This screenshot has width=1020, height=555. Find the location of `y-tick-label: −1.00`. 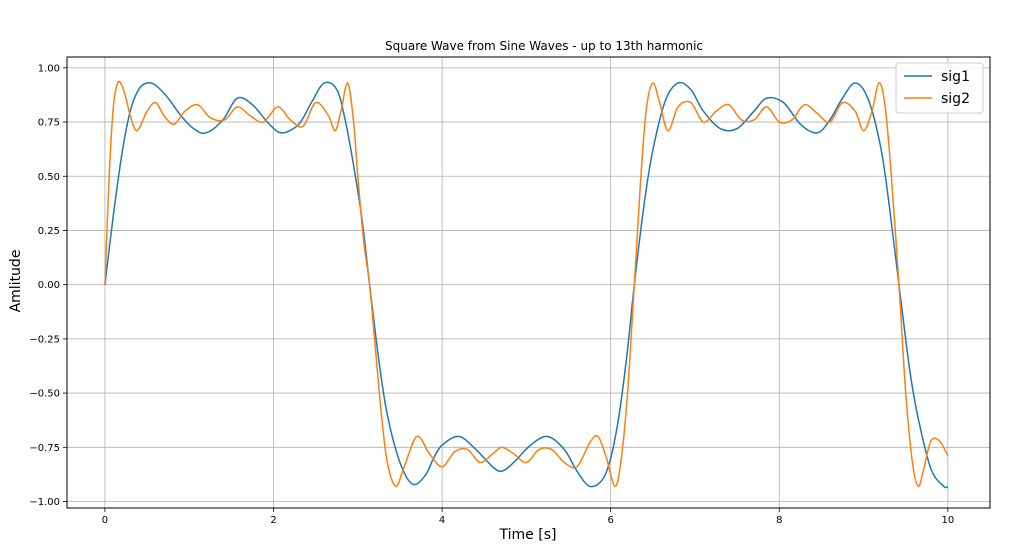

y-tick-label: −1.00 is located at coordinates (44, 502).